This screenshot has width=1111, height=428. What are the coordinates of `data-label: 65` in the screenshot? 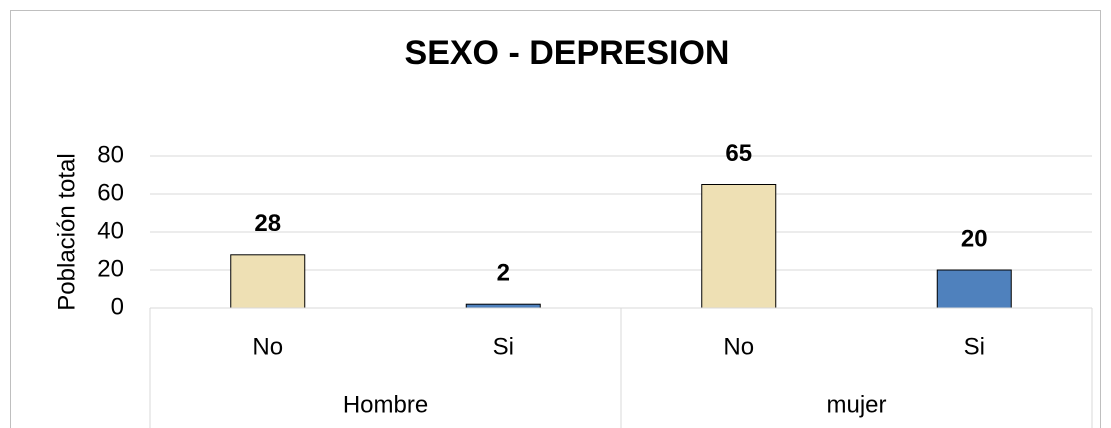 It's located at (738, 153).